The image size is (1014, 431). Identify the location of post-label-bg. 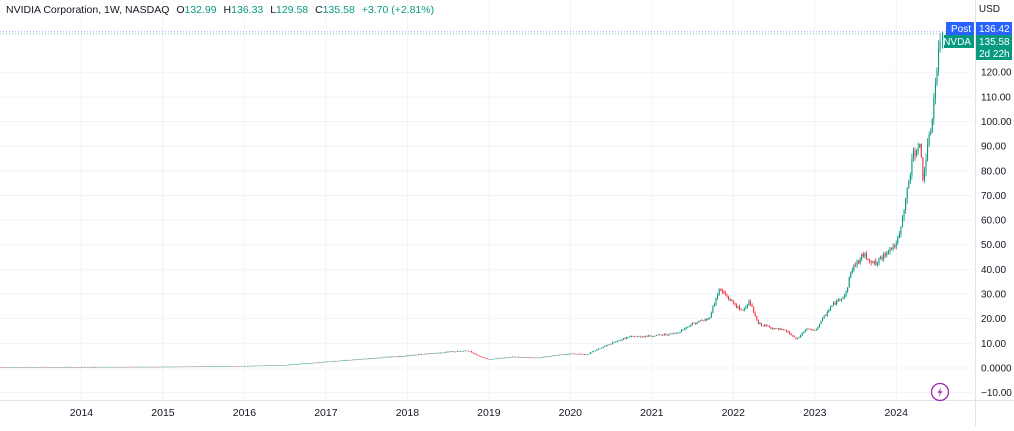
(960, 28).